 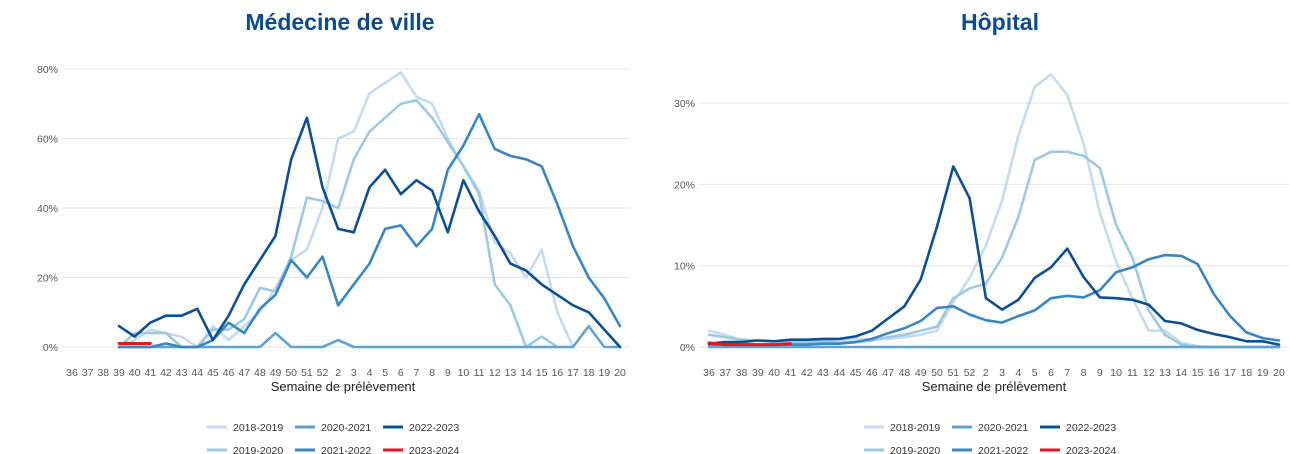 I want to click on y-tick-label: 60%, so click(x=47, y=140).